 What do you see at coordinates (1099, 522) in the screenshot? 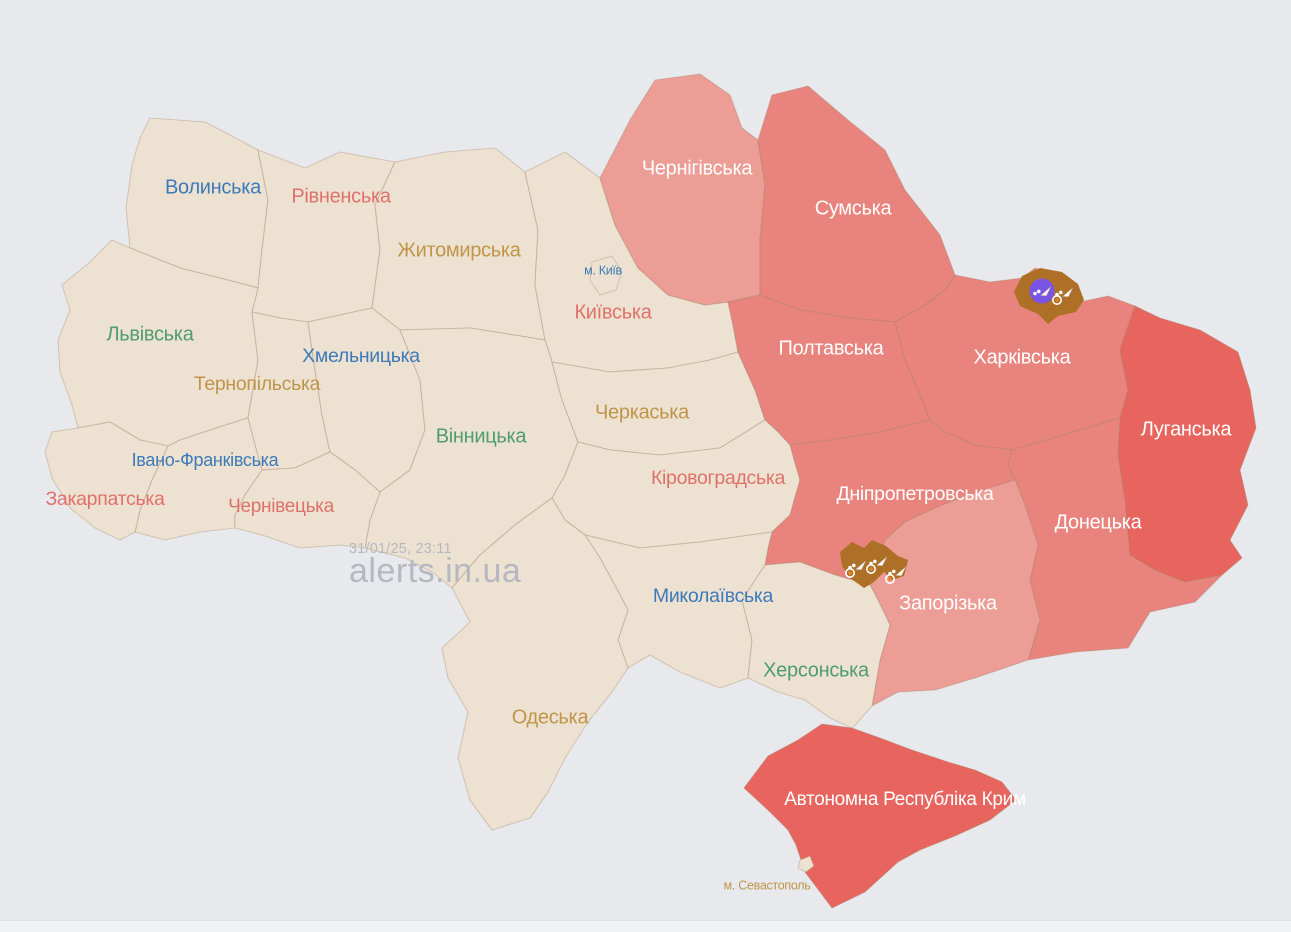
I see `region-label-donetsk: Донецька` at bounding box center [1099, 522].